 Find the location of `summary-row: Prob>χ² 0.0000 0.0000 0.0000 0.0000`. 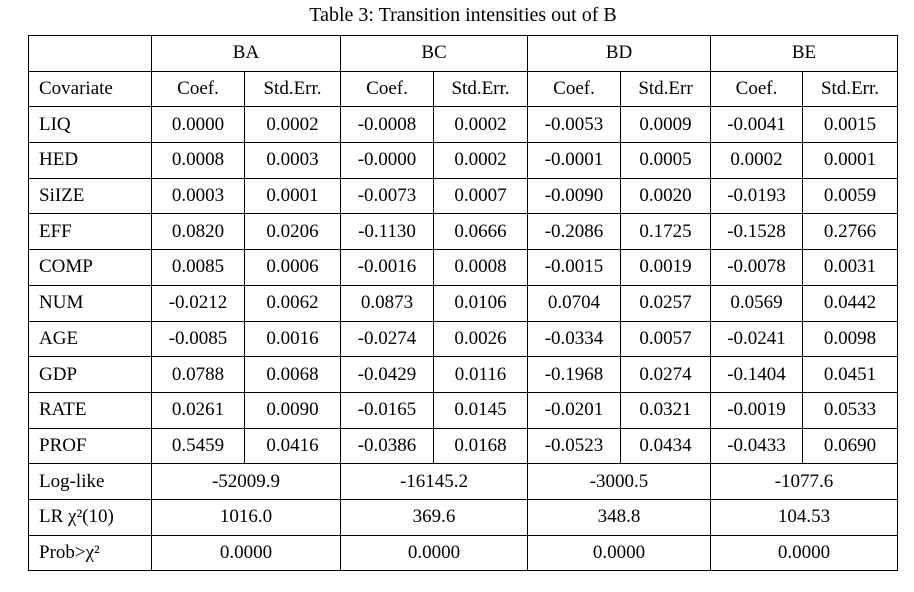

summary-row: Prob>χ² 0.0000 0.0000 0.0000 0.0000 is located at coordinates (463, 553).